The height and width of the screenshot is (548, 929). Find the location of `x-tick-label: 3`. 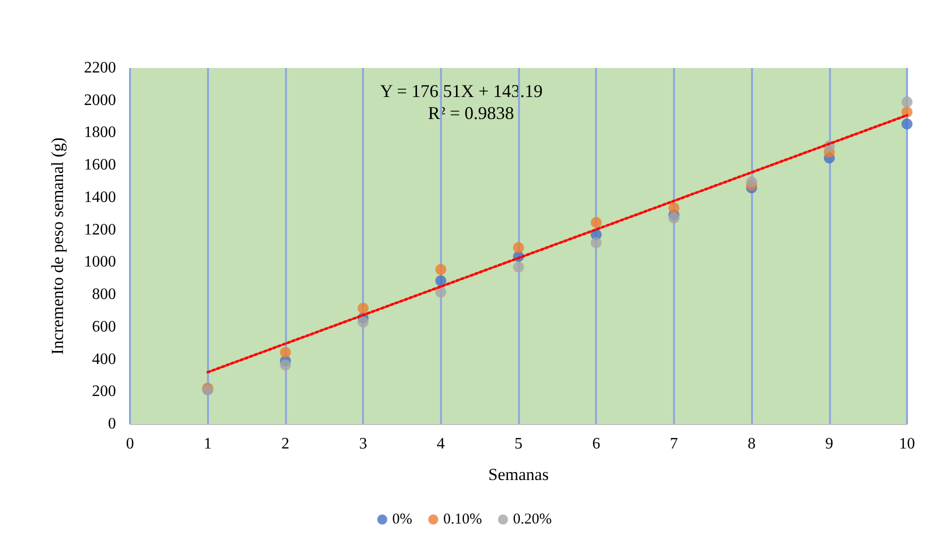

x-tick-label: 3 is located at coordinates (363, 444).